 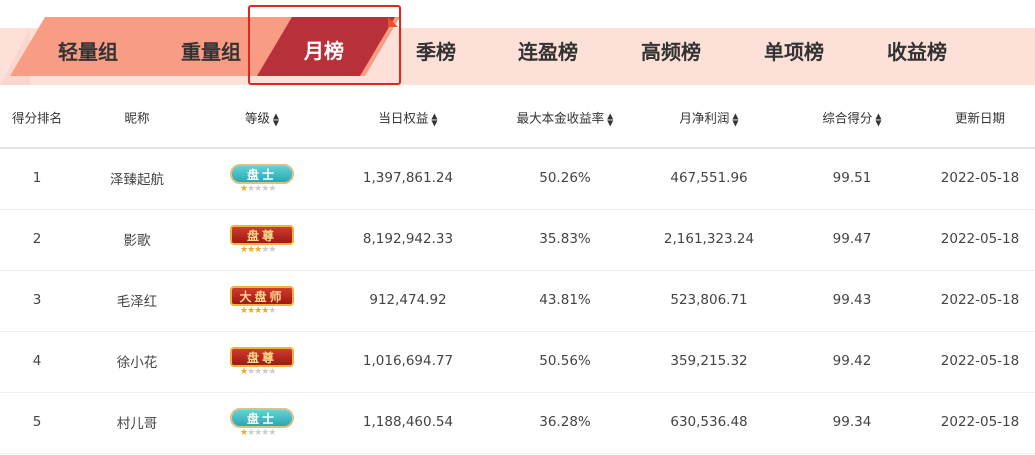 I want to click on level-label: 盘尊, so click(x=262, y=235).